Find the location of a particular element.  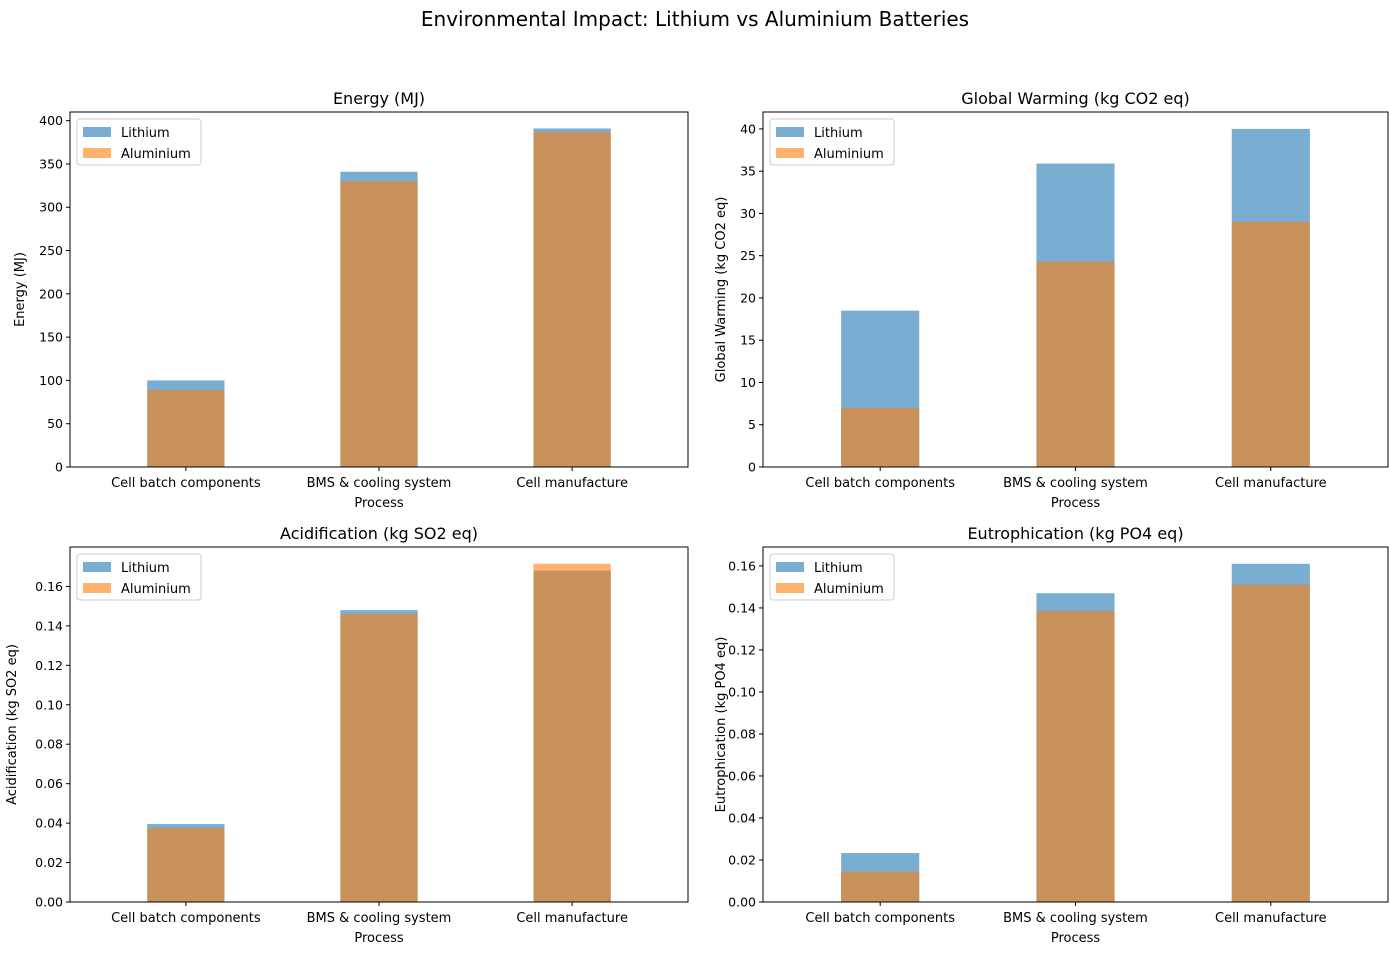

y-tick-label: 50 is located at coordinates (55, 423).